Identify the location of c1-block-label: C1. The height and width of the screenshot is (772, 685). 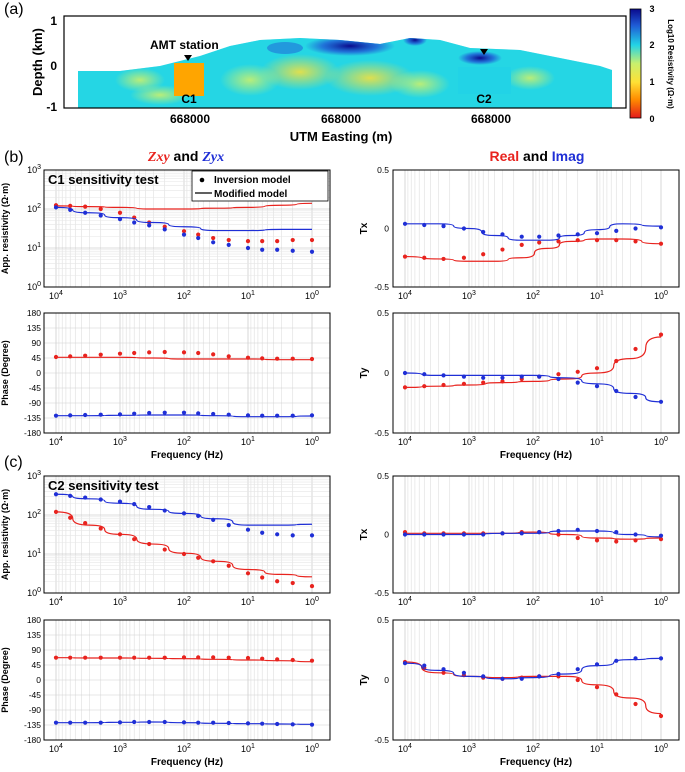
(189, 99).